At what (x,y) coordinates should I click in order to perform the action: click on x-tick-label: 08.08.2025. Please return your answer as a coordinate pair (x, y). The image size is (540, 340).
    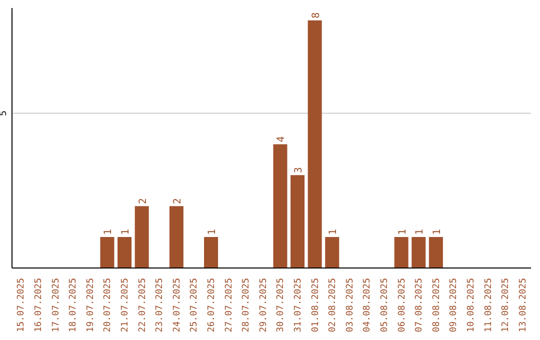
    Looking at the image, I should click on (437, 305).